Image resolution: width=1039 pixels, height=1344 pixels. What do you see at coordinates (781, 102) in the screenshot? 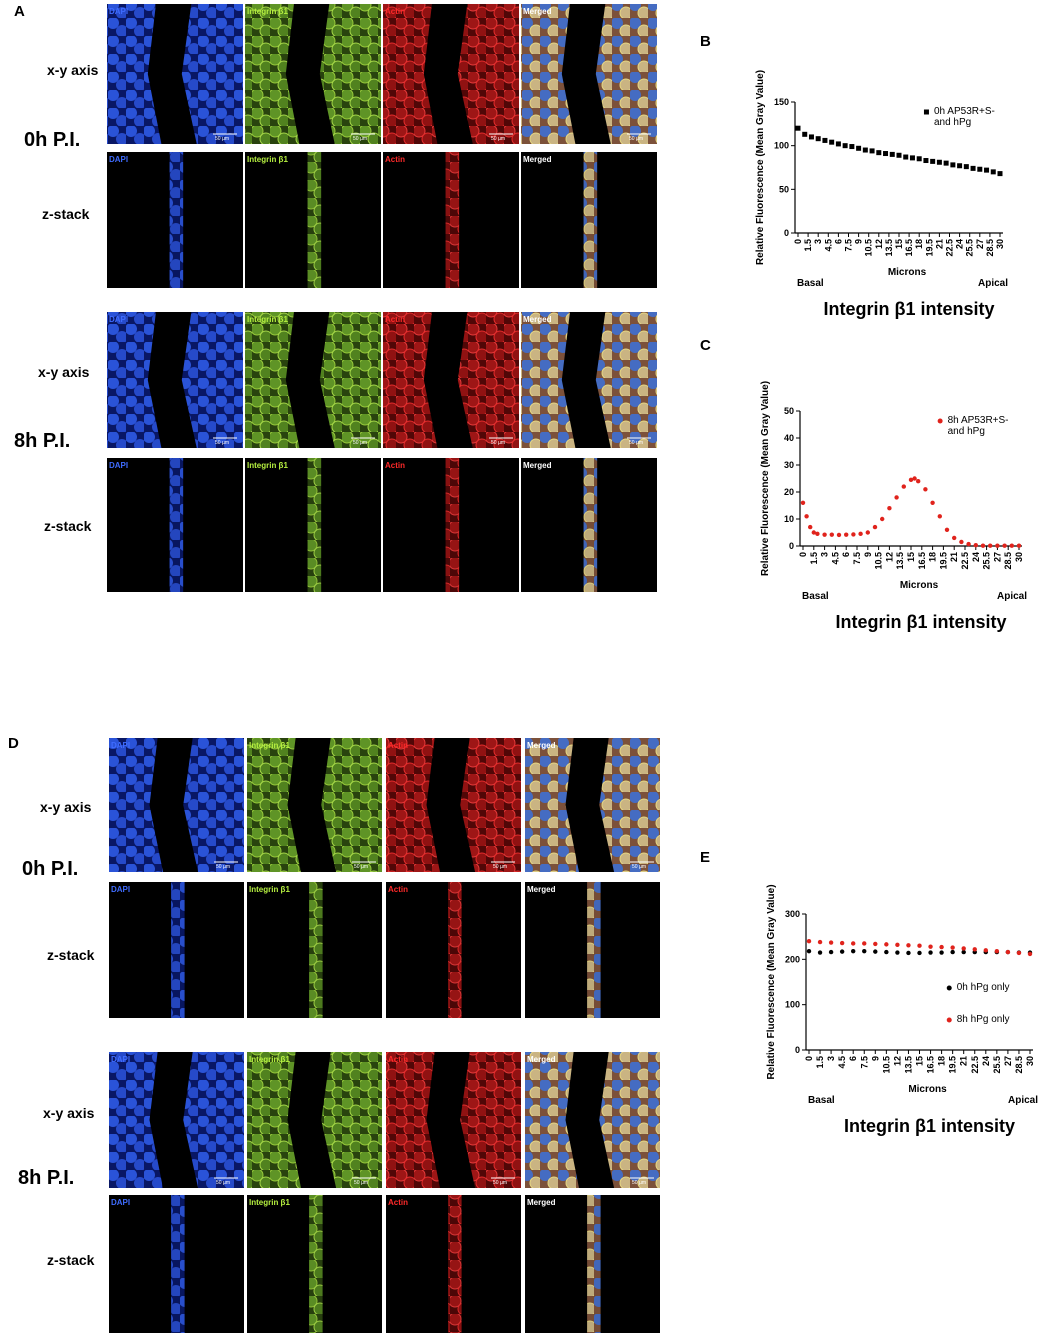
I see `y-tick-label: 150` at bounding box center [781, 102].